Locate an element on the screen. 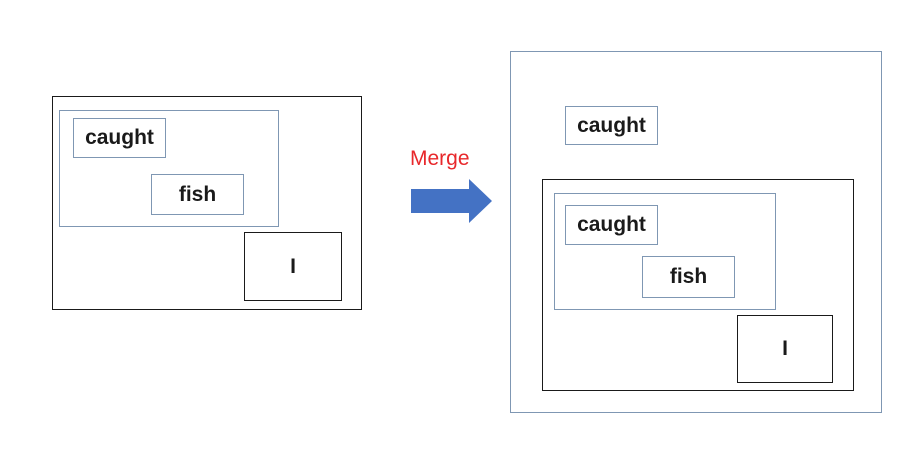 The image size is (920, 450). before-word-caught: caught is located at coordinates (119, 138).